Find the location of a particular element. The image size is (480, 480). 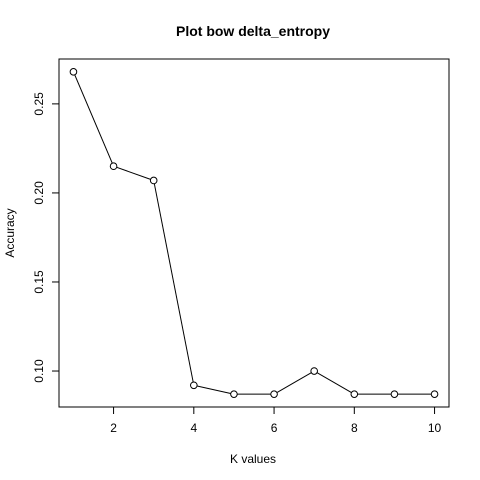

x-axis-label: K values is located at coordinates (253, 459).